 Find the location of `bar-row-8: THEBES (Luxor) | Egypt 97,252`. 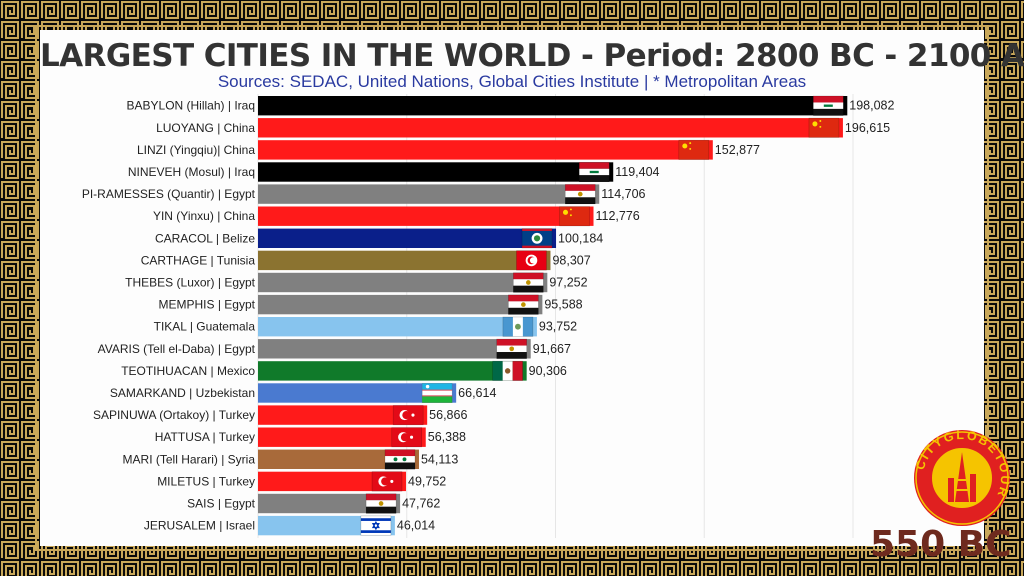

bar-row-8: THEBES (Luxor) | Egypt 97,252 is located at coordinates (356, 282).